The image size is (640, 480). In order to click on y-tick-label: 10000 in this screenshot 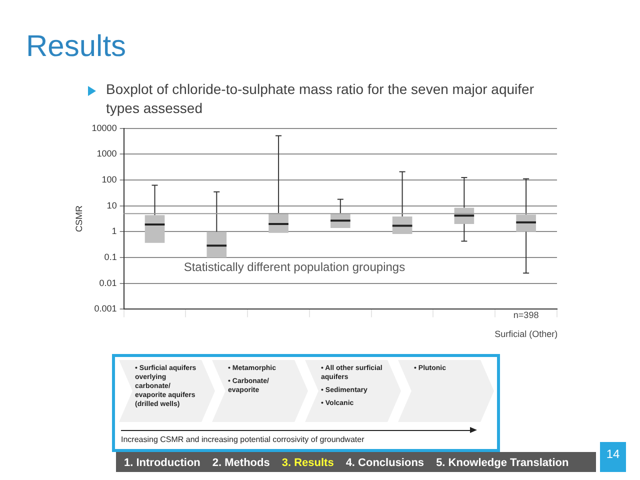, I will do `click(104, 127)`.